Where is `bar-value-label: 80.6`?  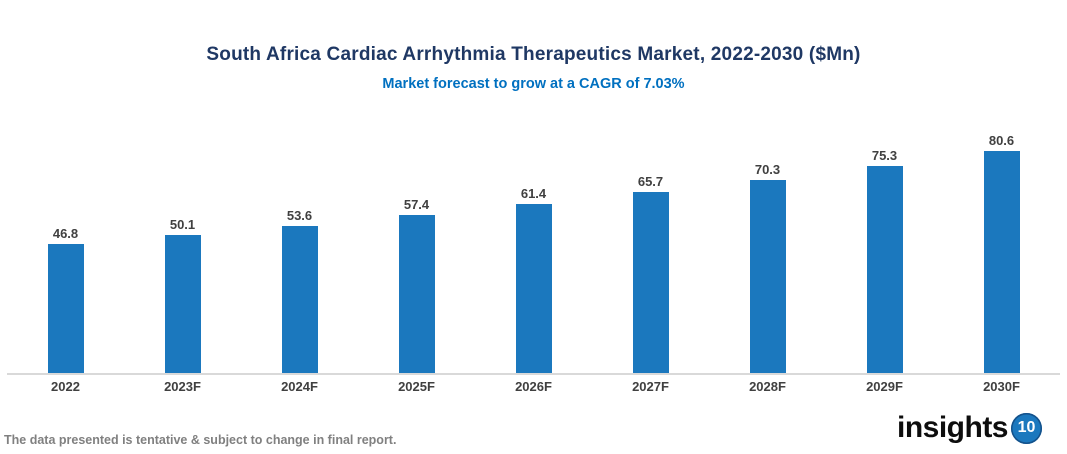
bar-value-label: 80.6 is located at coordinates (1001, 140).